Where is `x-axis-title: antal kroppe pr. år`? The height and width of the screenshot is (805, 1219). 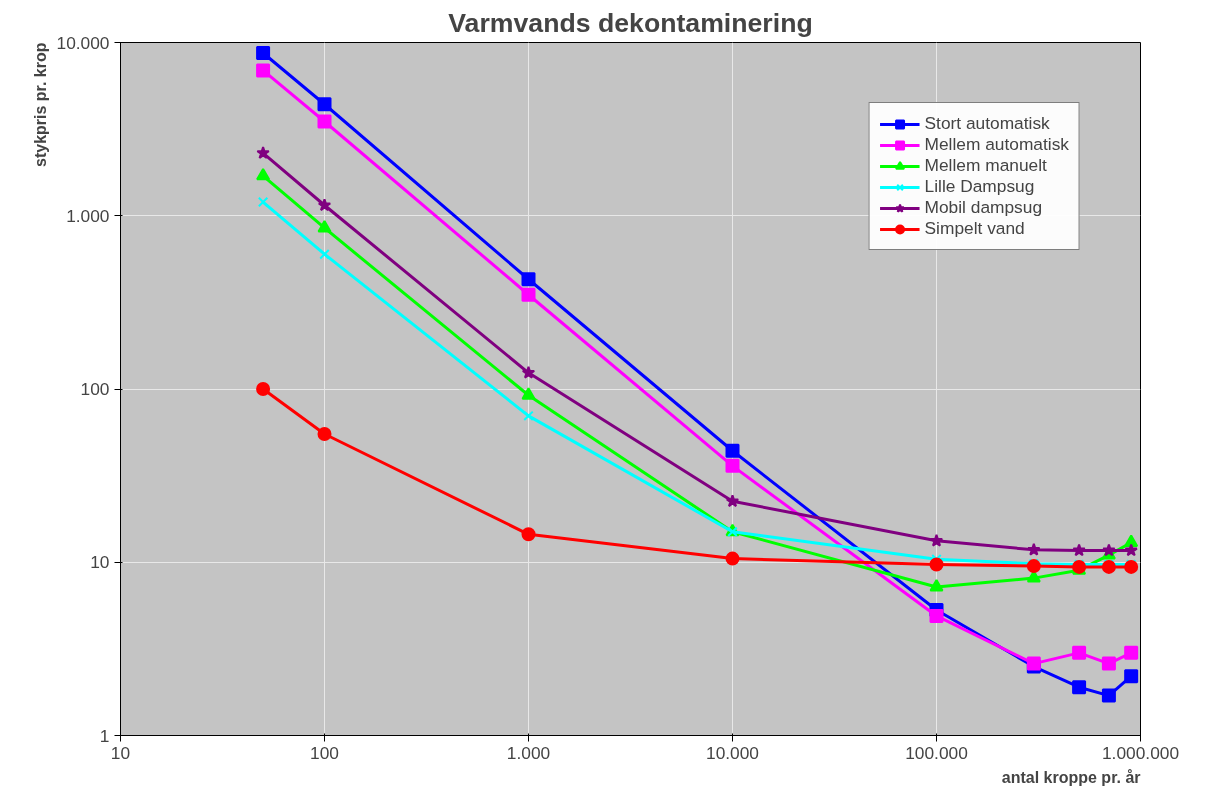
x-axis-title: antal kroppe pr. år is located at coordinates (1071, 777).